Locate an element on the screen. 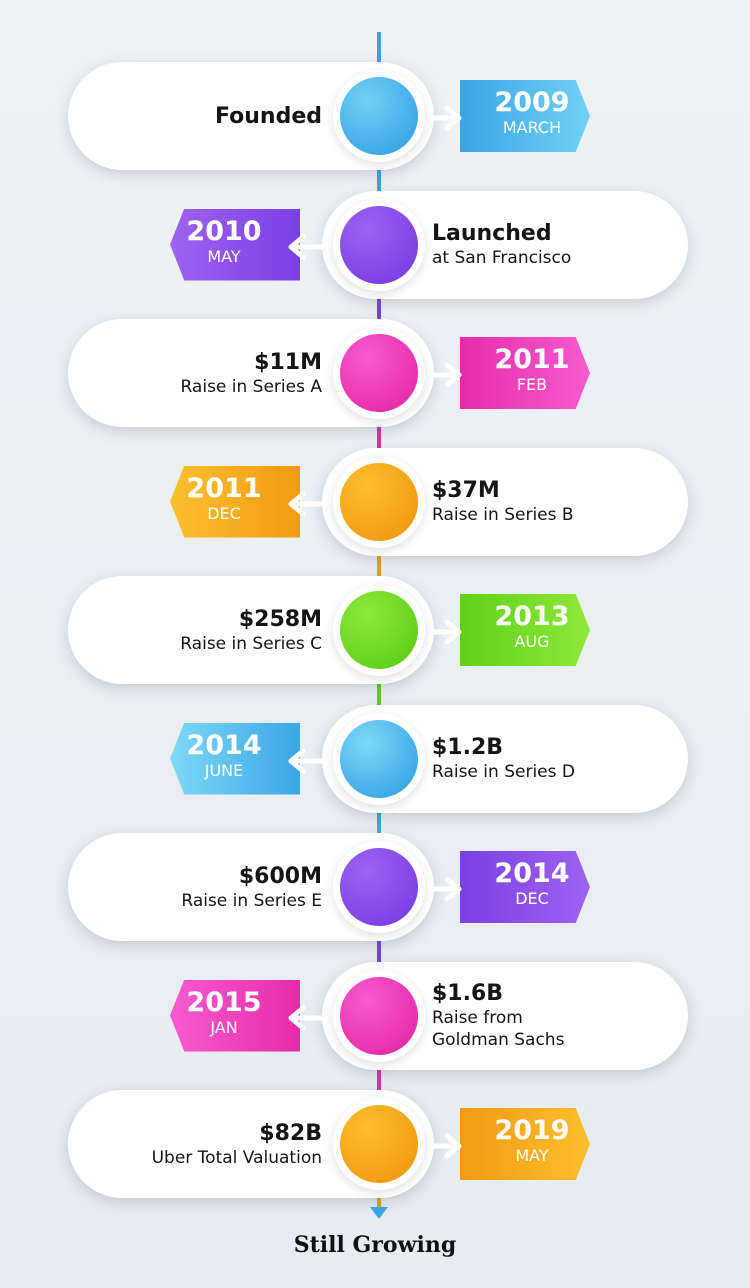 The width and height of the screenshot is (750, 1288). milestone-title: Founded is located at coordinates (268, 116).